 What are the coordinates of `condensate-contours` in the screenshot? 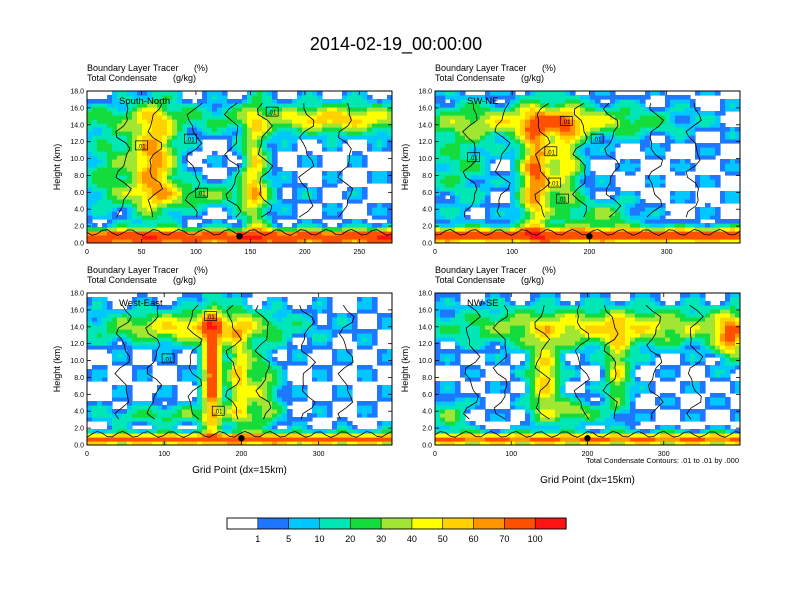 It's located at (239, 371).